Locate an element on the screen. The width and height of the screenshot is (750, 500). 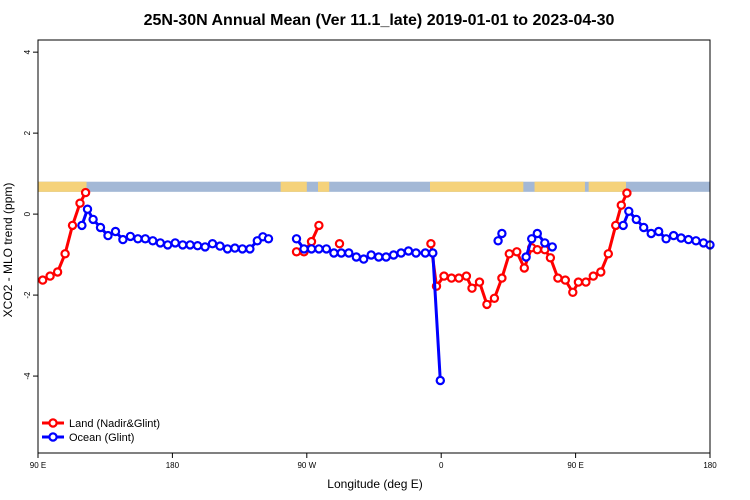
y-tick-label: -4 is located at coordinates (27, 376).